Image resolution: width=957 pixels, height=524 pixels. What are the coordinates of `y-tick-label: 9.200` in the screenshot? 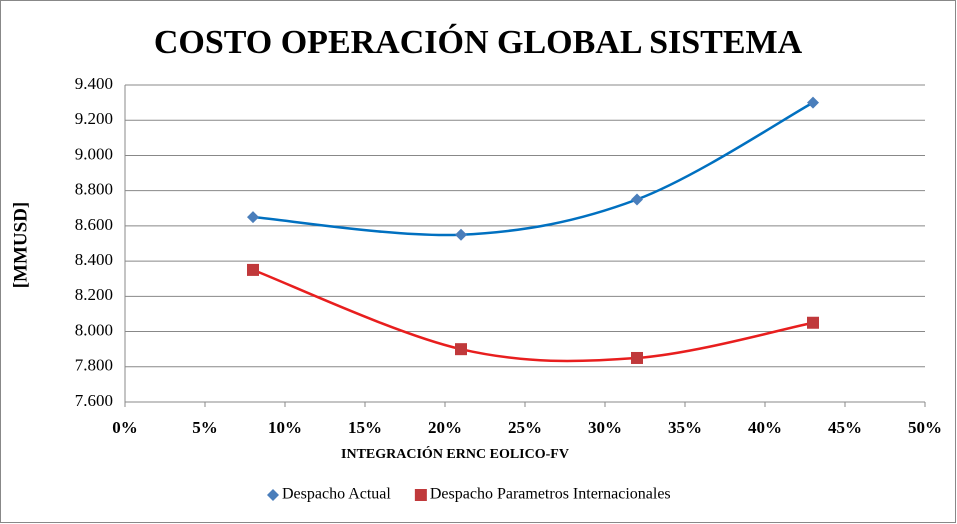 It's located at (94, 118).